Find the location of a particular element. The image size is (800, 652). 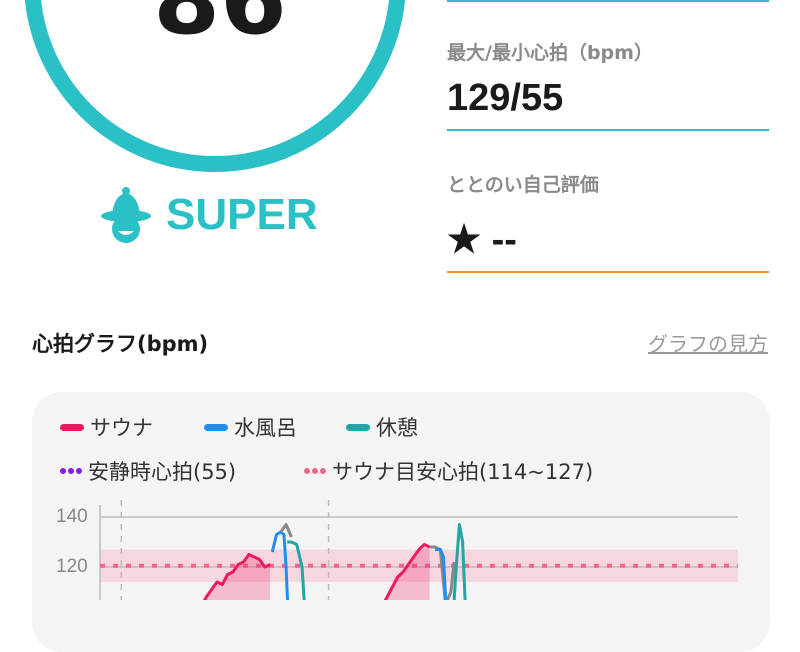

max-min-hr-label: 最大/最小心拍（bpm） is located at coordinates (550, 53).